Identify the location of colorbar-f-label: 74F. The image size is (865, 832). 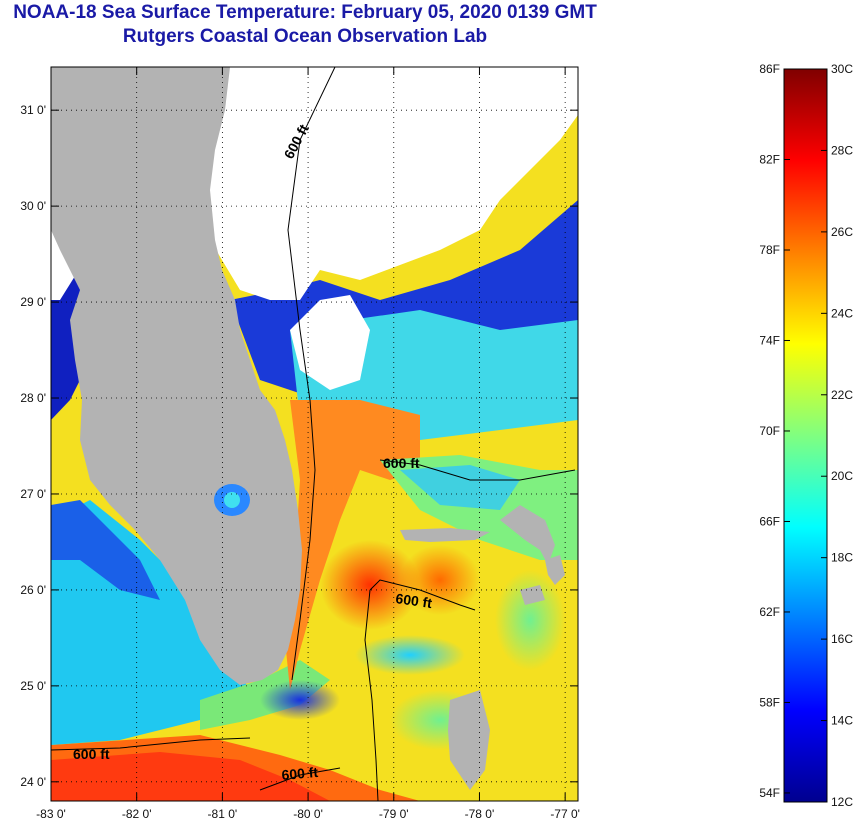
(769, 340).